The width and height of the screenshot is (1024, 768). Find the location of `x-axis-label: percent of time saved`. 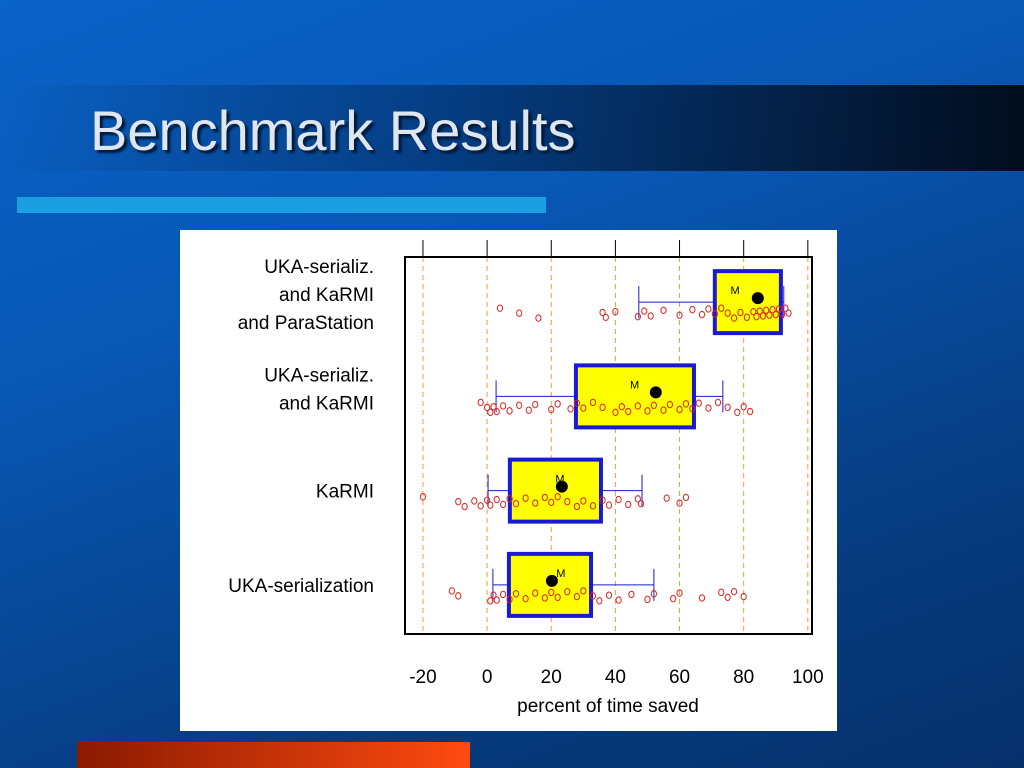

x-axis-label: percent of time saved is located at coordinates (608, 706).